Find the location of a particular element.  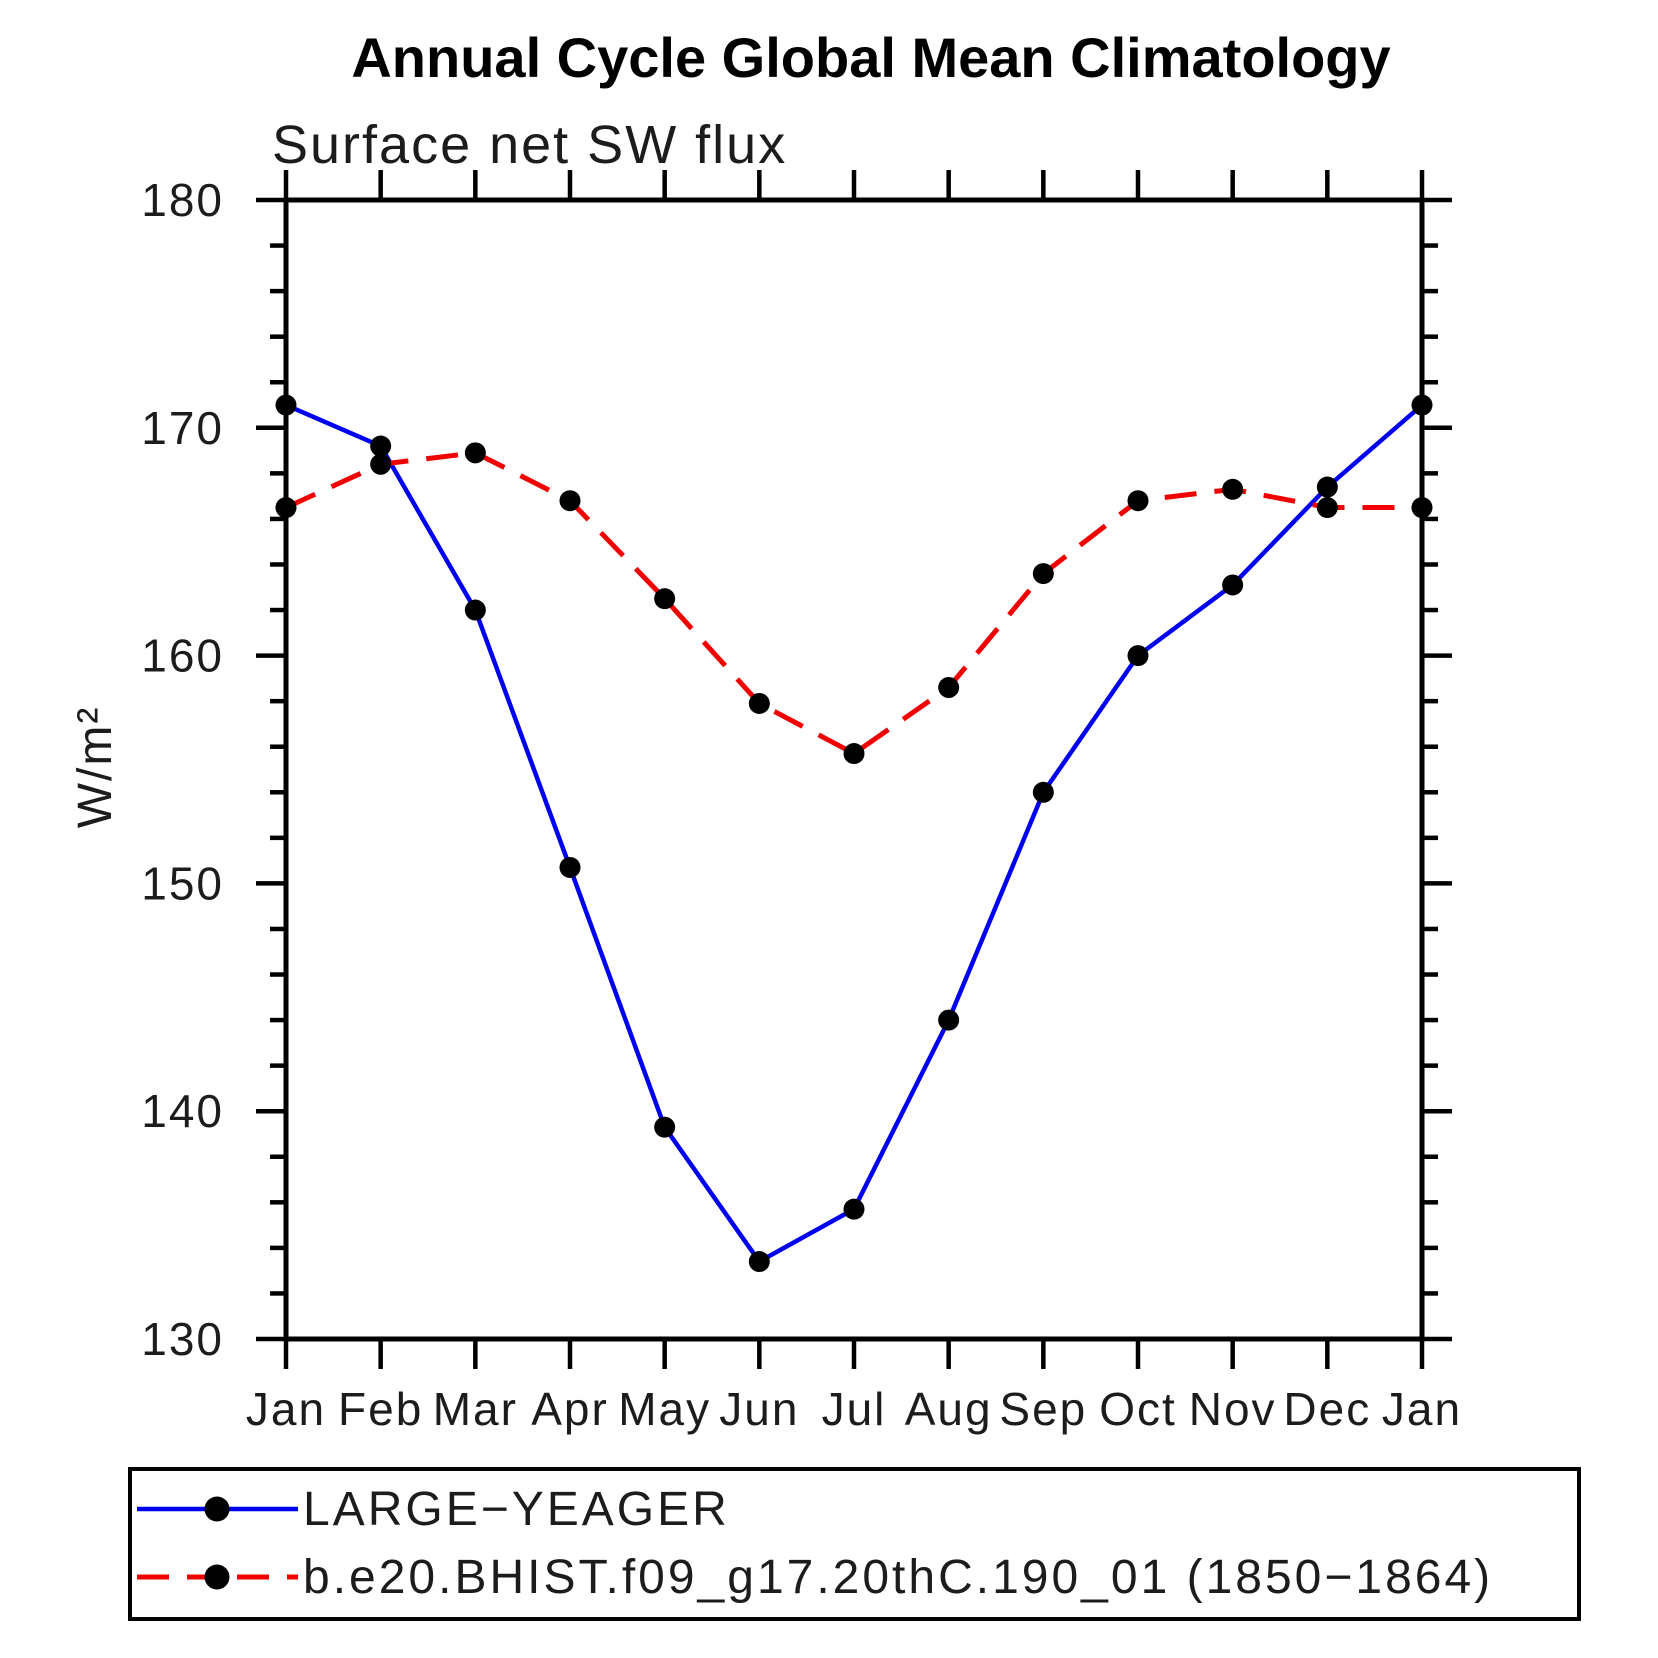

chart-title: Annual Cycle Global Mean Climatology is located at coordinates (870, 57).